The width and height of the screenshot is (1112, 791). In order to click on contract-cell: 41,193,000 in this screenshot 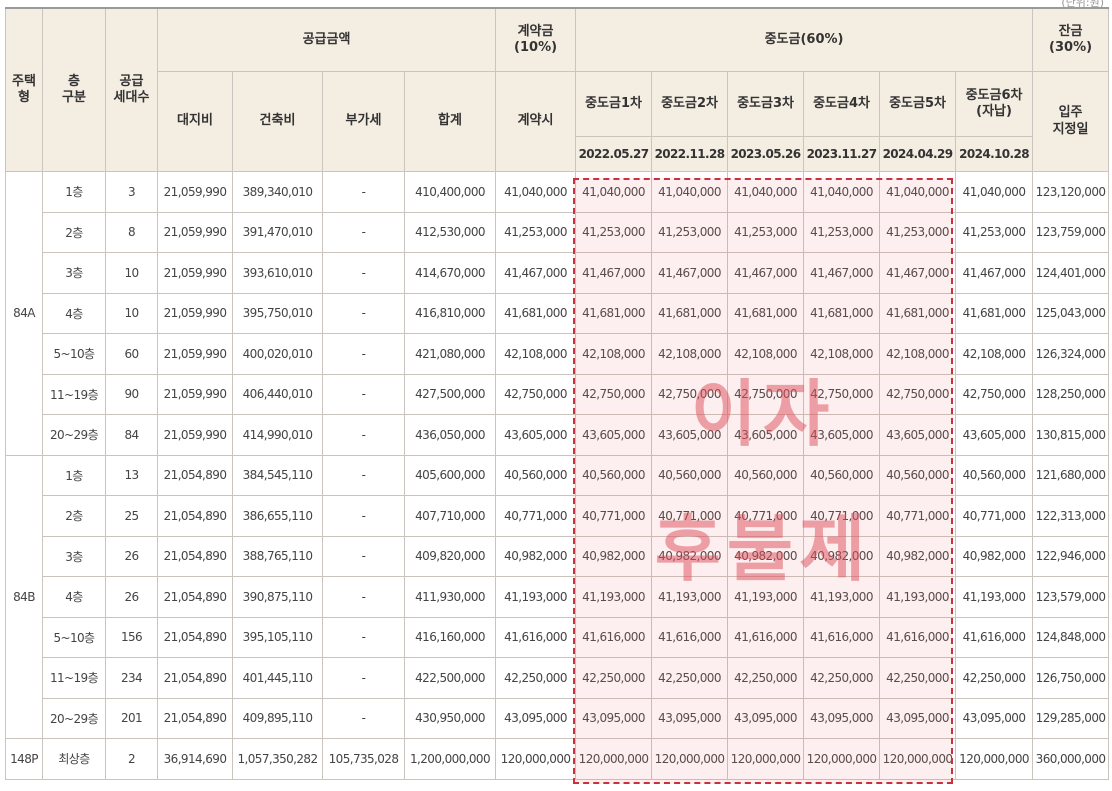, I will do `click(536, 597)`.